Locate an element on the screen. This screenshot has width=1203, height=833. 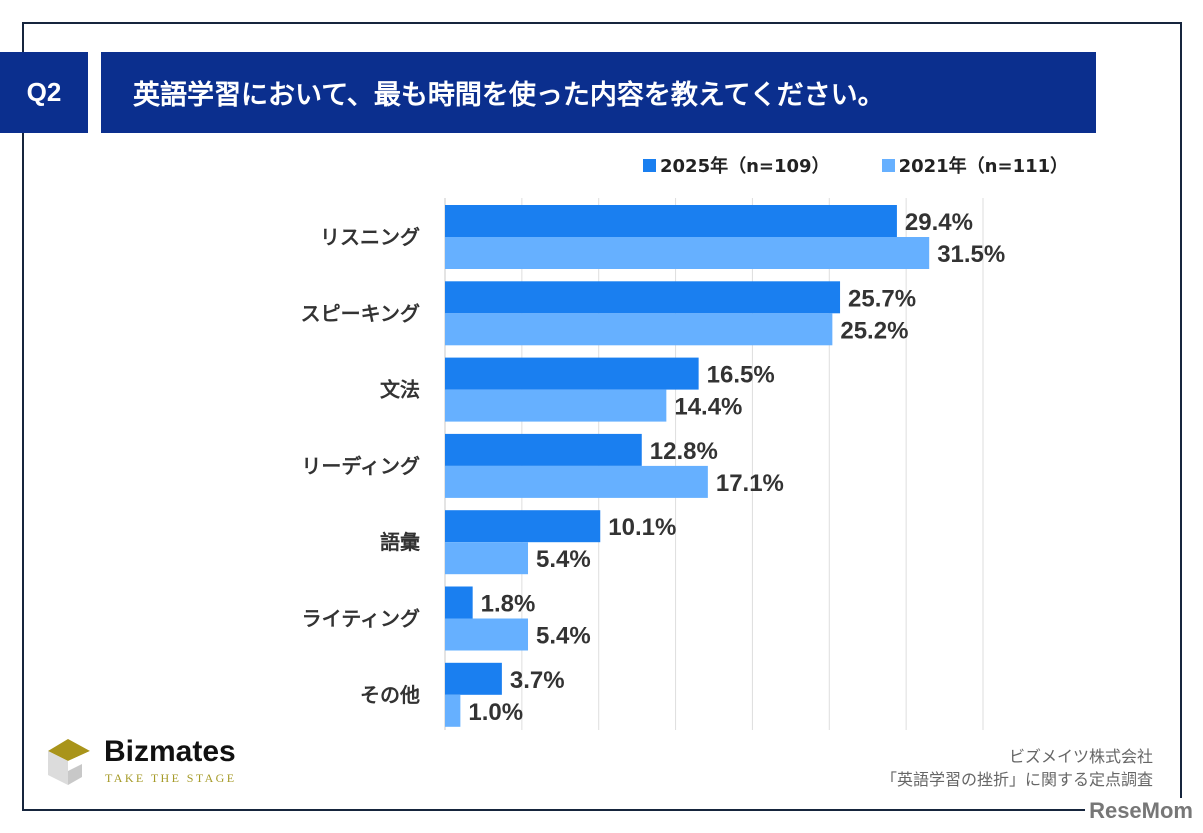
category-label: スピーキング is located at coordinates (360, 313).